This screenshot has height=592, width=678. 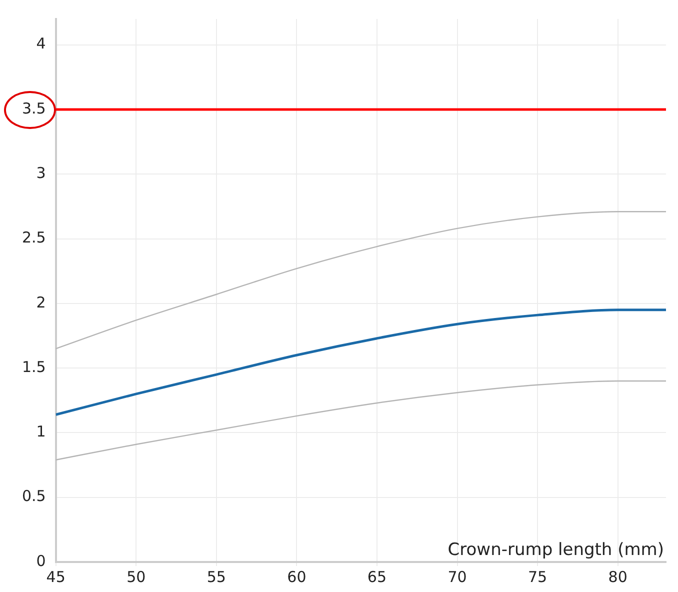 What do you see at coordinates (41, 561) in the screenshot?
I see `y-tick-label: 0` at bounding box center [41, 561].